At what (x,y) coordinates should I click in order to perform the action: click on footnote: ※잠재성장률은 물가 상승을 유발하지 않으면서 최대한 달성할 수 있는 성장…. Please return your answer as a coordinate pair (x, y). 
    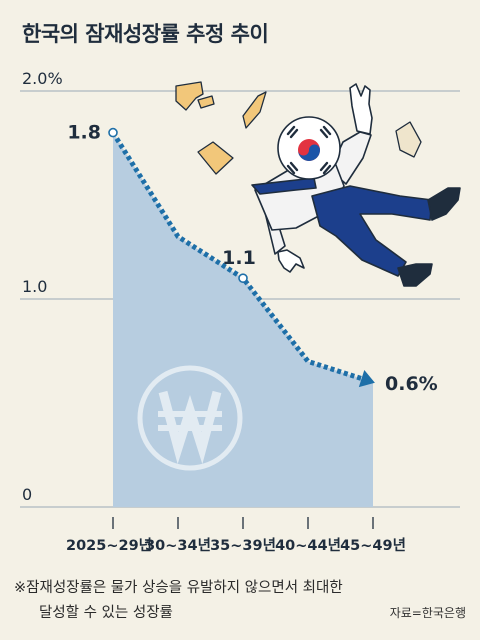
    Looking at the image, I should click on (178, 601).